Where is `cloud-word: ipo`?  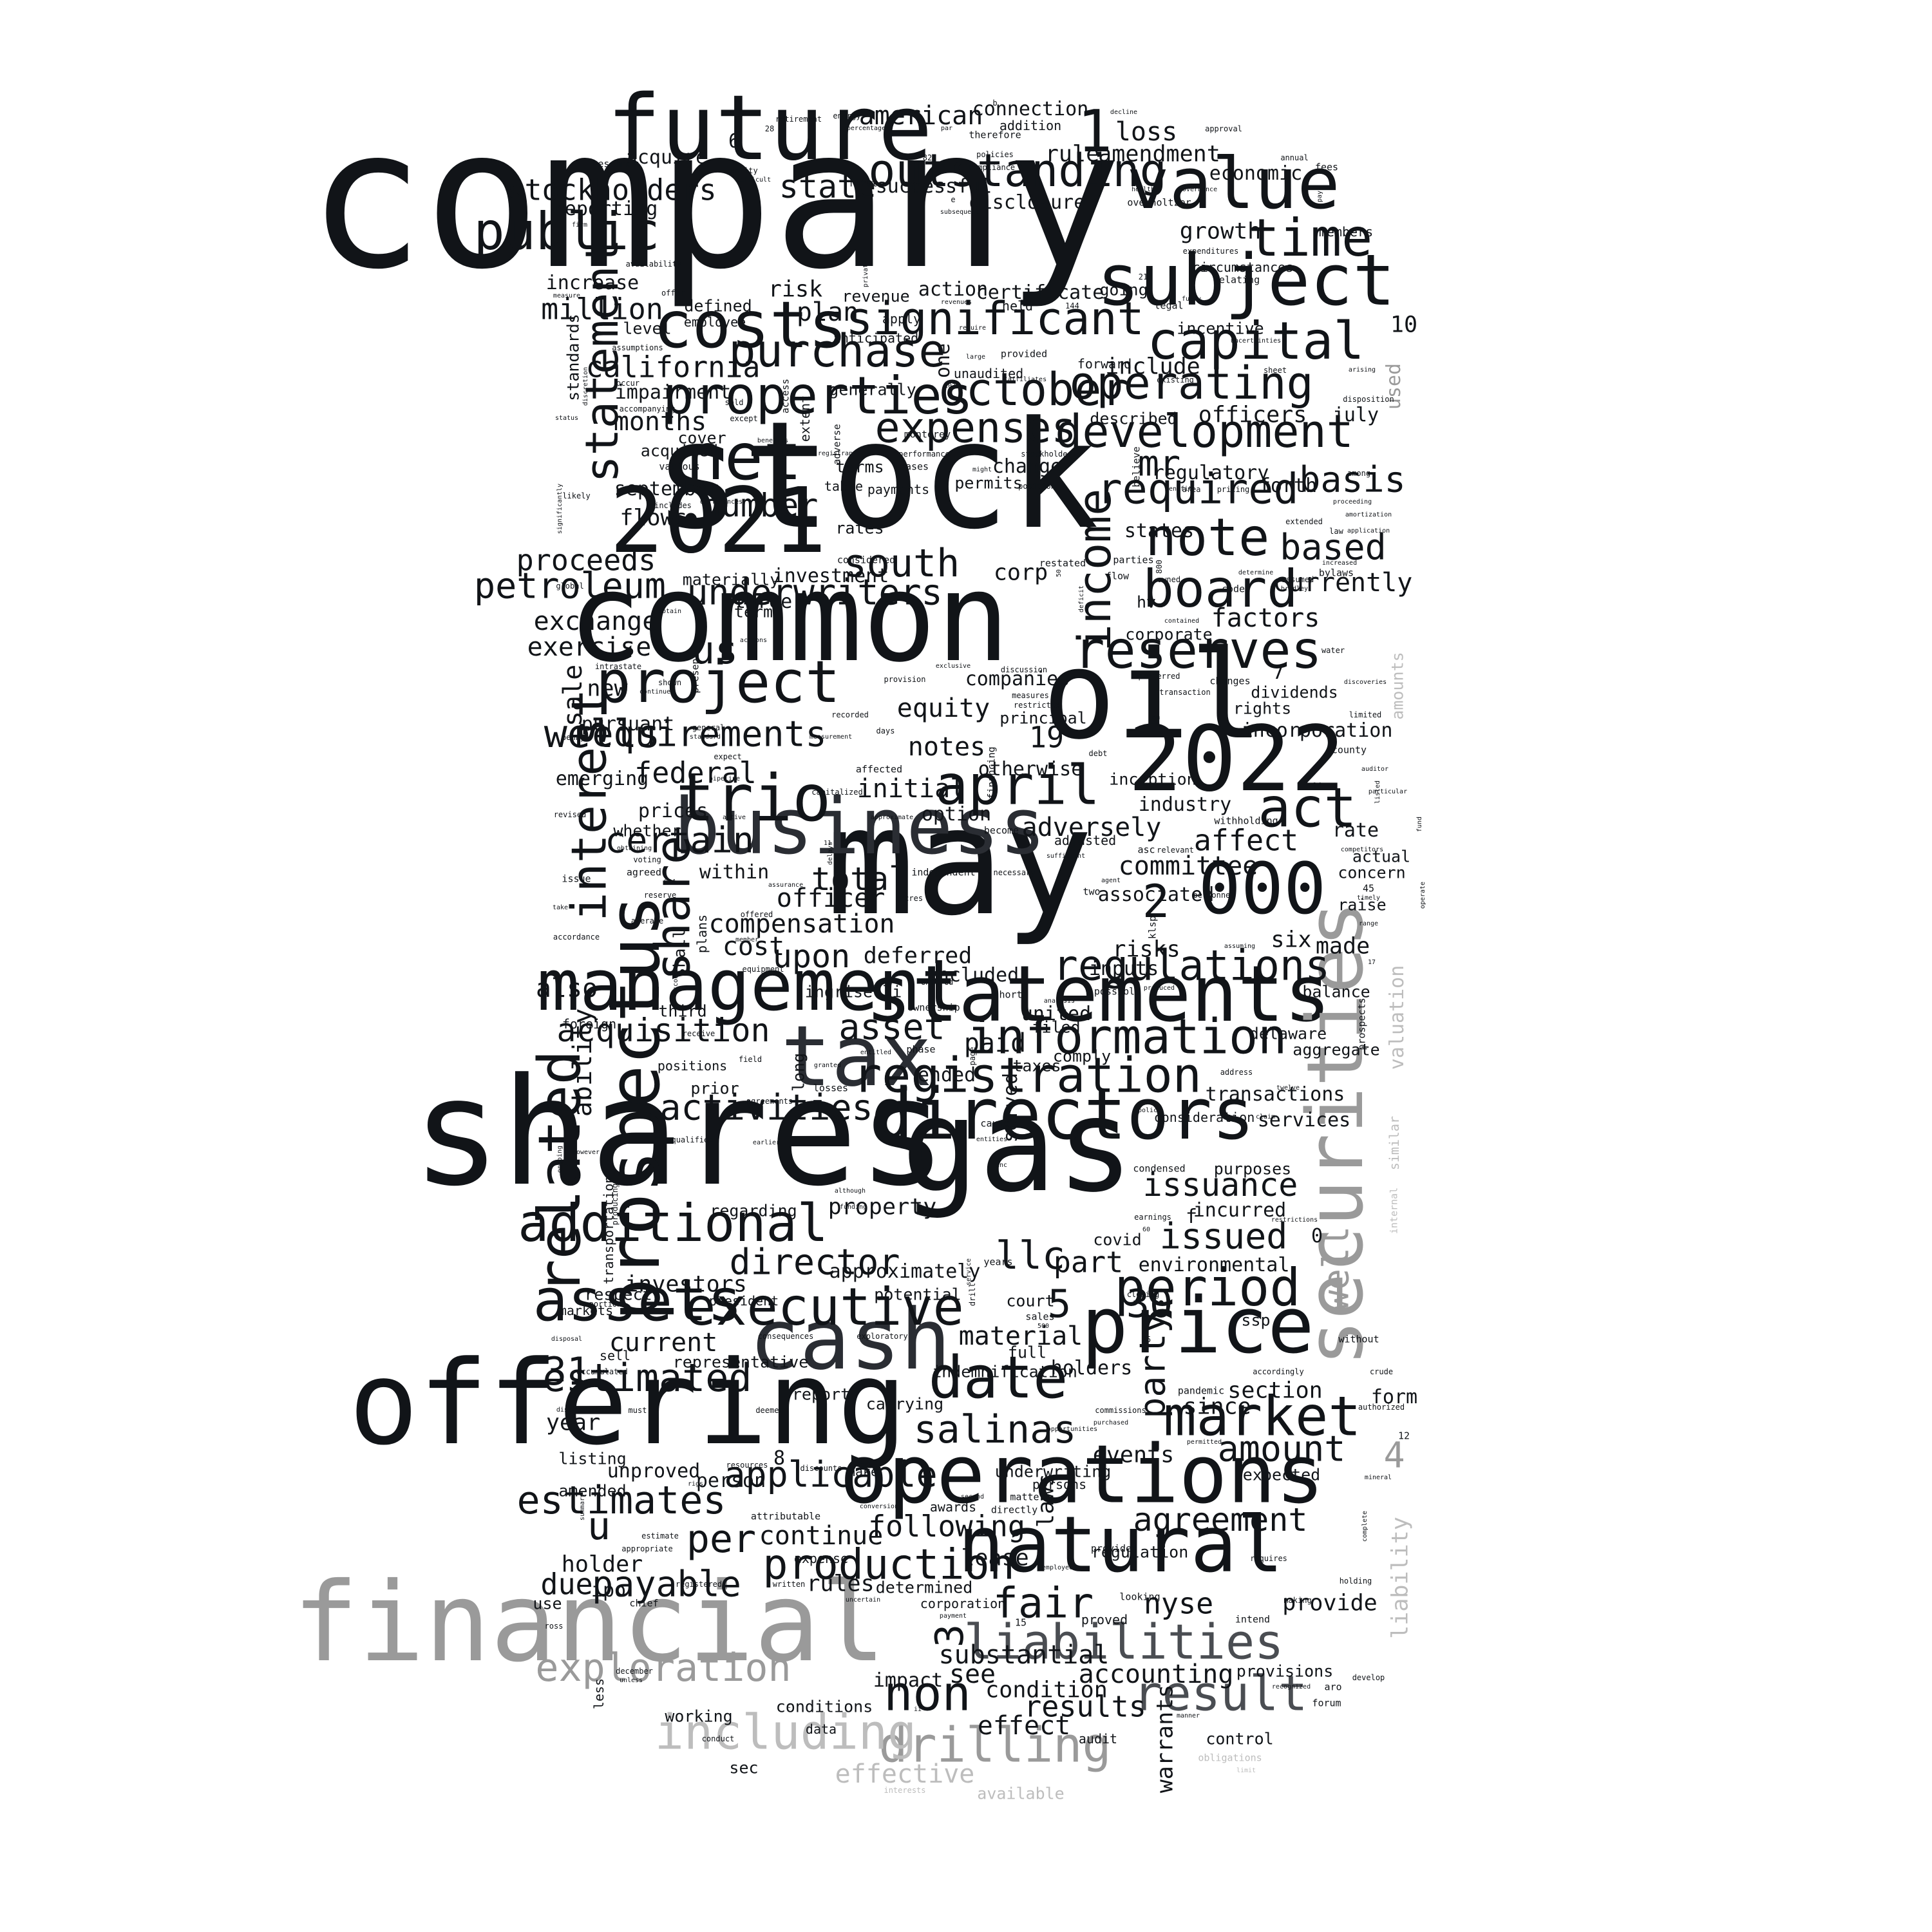 cloud-word: ipo is located at coordinates (609, 1591).